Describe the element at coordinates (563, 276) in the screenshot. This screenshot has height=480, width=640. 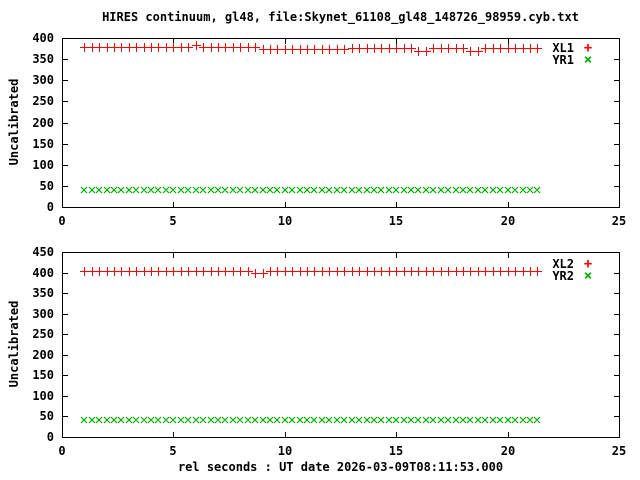
I see `legend-label-yr2: YR2` at that location.